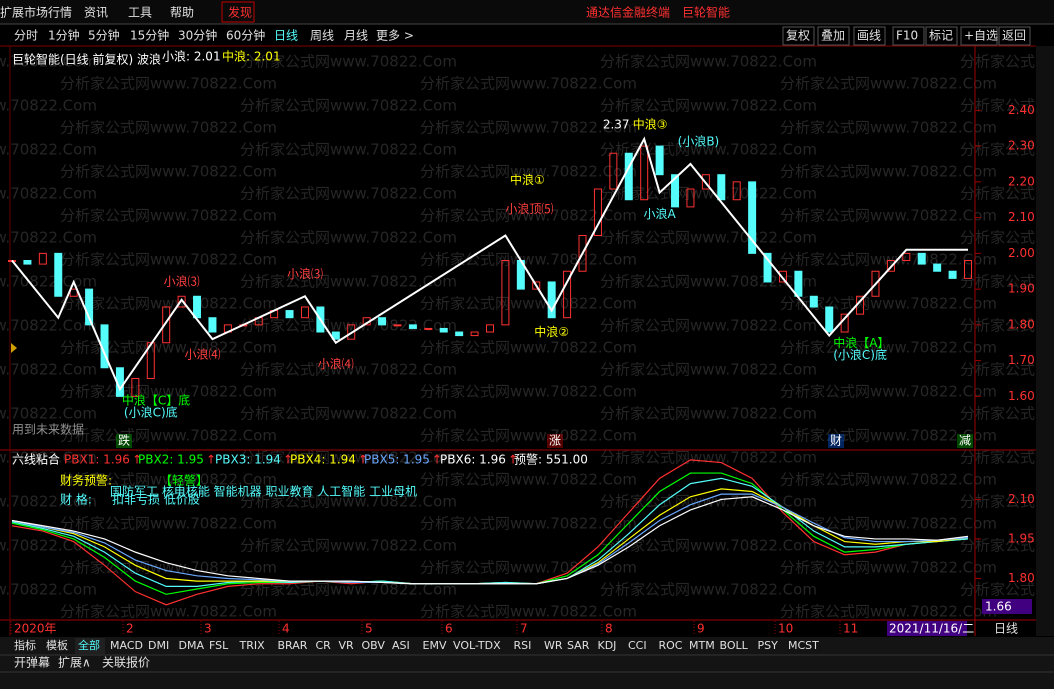 The height and width of the screenshot is (689, 1054). I want to click on indicator-tab: 全部, so click(89, 645).